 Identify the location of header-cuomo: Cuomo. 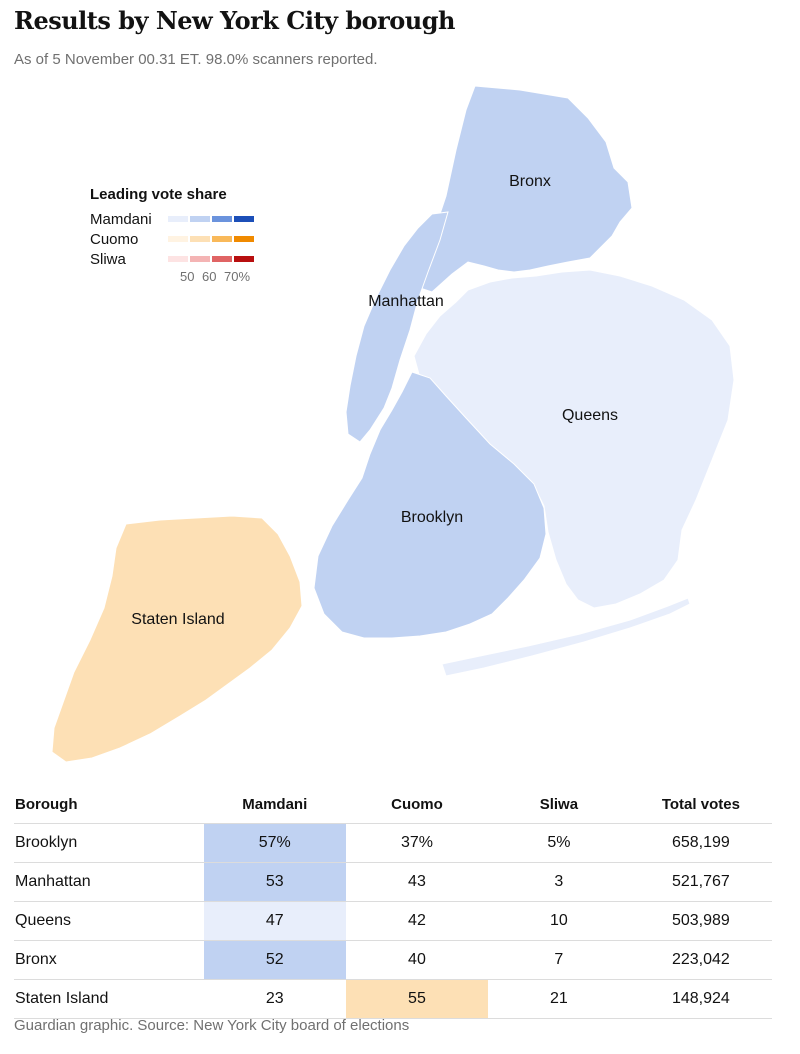
(416, 804).